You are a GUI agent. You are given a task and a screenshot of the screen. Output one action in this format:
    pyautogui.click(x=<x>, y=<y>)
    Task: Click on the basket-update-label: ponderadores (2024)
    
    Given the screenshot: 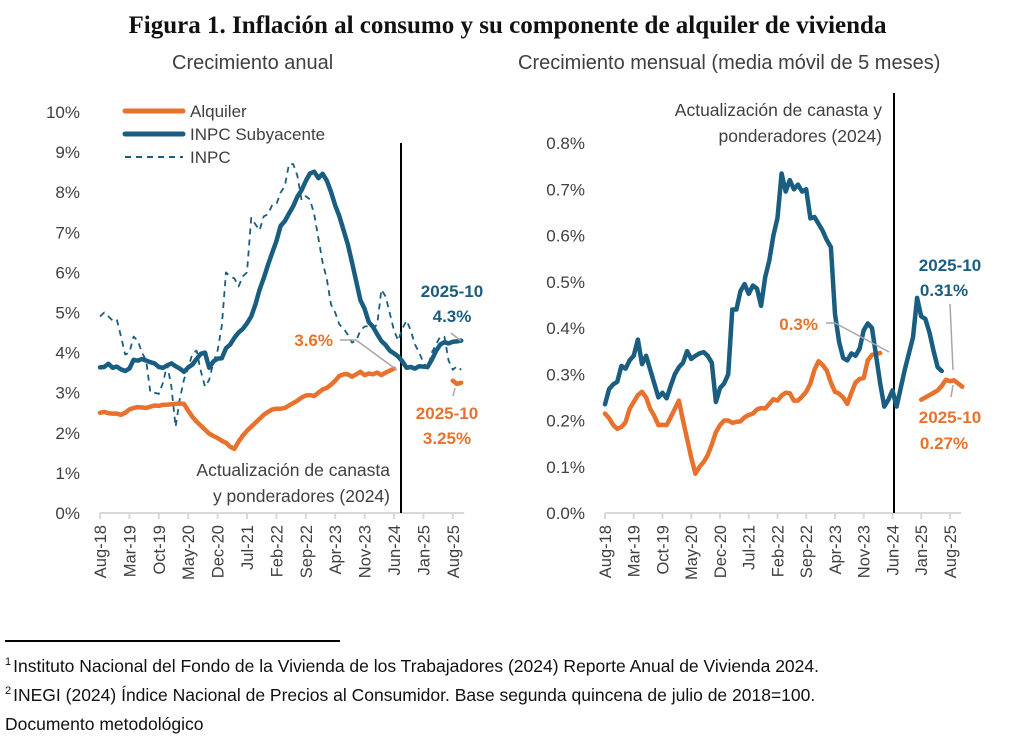 What is the action you would take?
    pyautogui.click(x=800, y=136)
    